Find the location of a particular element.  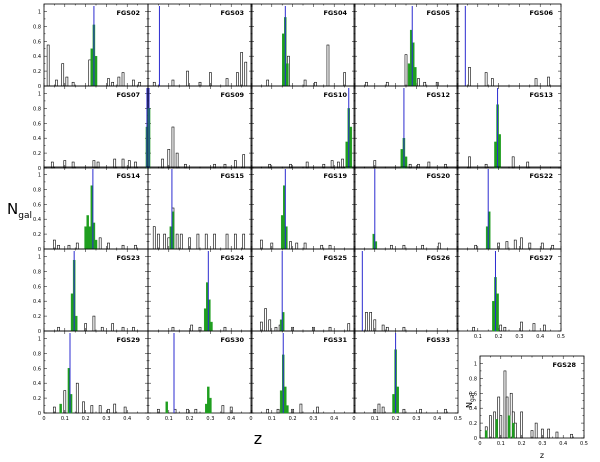

panel-title: FGS20 is located at coordinates (438, 176).